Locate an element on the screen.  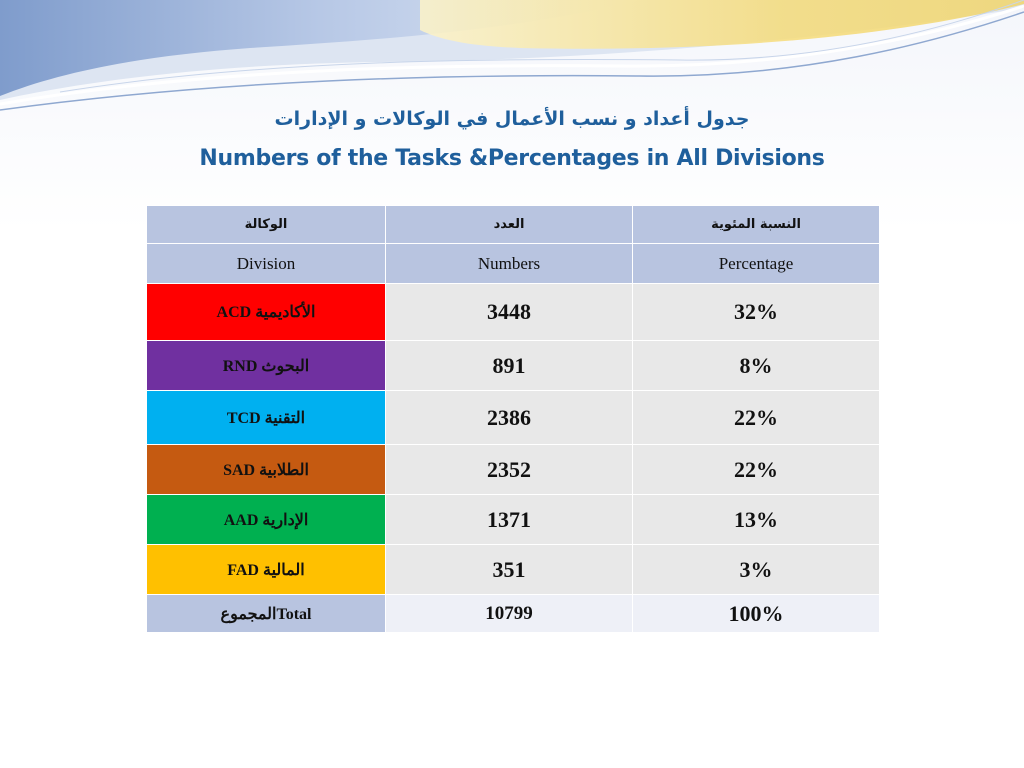
percentage-cell: 32% is located at coordinates (756, 312).